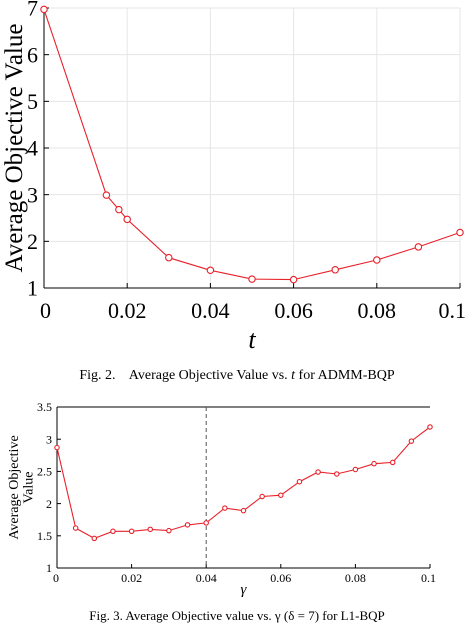 Image resolution: width=474 pixels, height=624 pixels. What do you see at coordinates (28, 488) in the screenshot?
I see `y-axis-label-line: Value` at bounding box center [28, 488].